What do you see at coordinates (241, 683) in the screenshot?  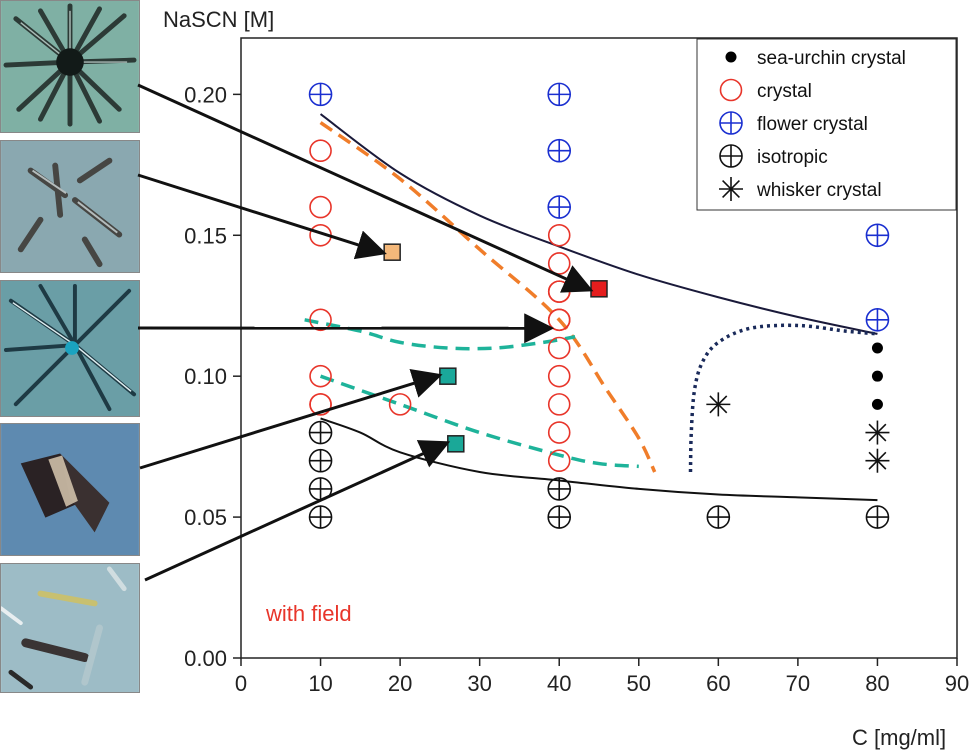 I see `x-tick-label: 0` at bounding box center [241, 683].